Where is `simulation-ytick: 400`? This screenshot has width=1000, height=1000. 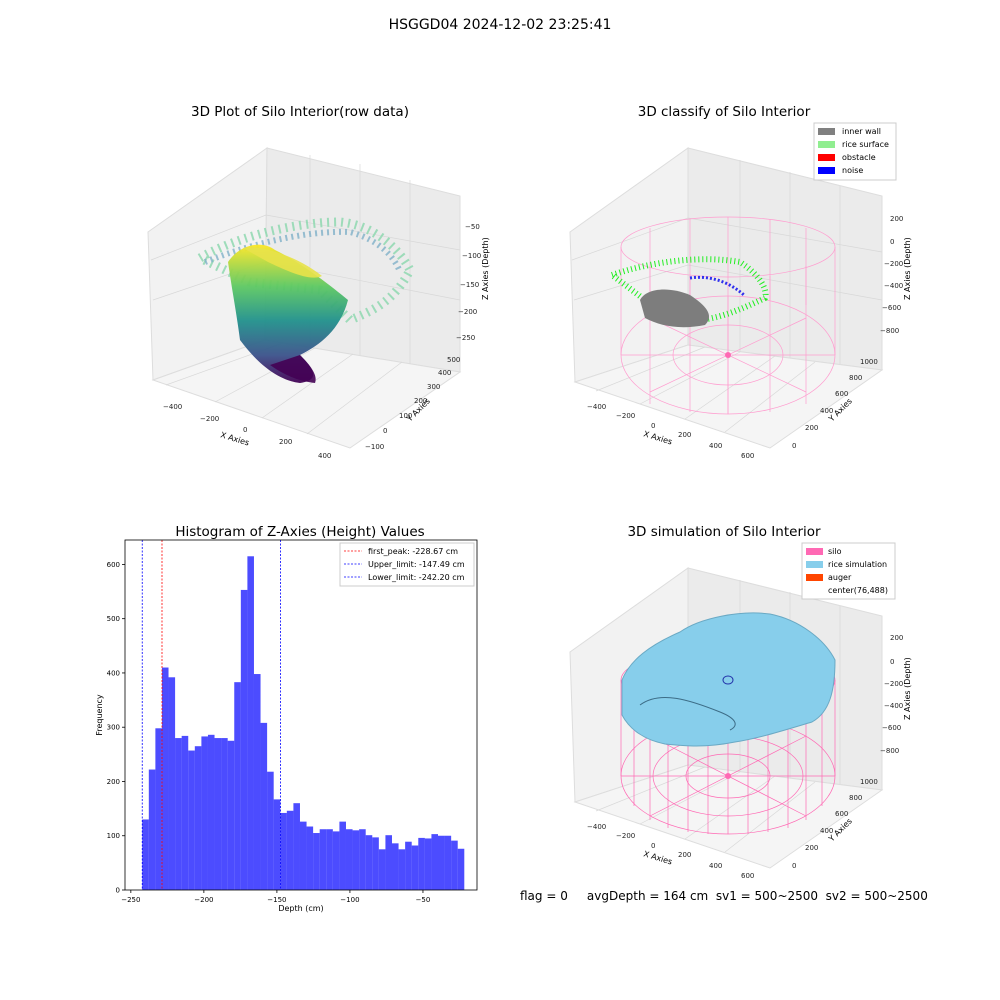
simulation-ytick: 400 is located at coordinates (826, 831).